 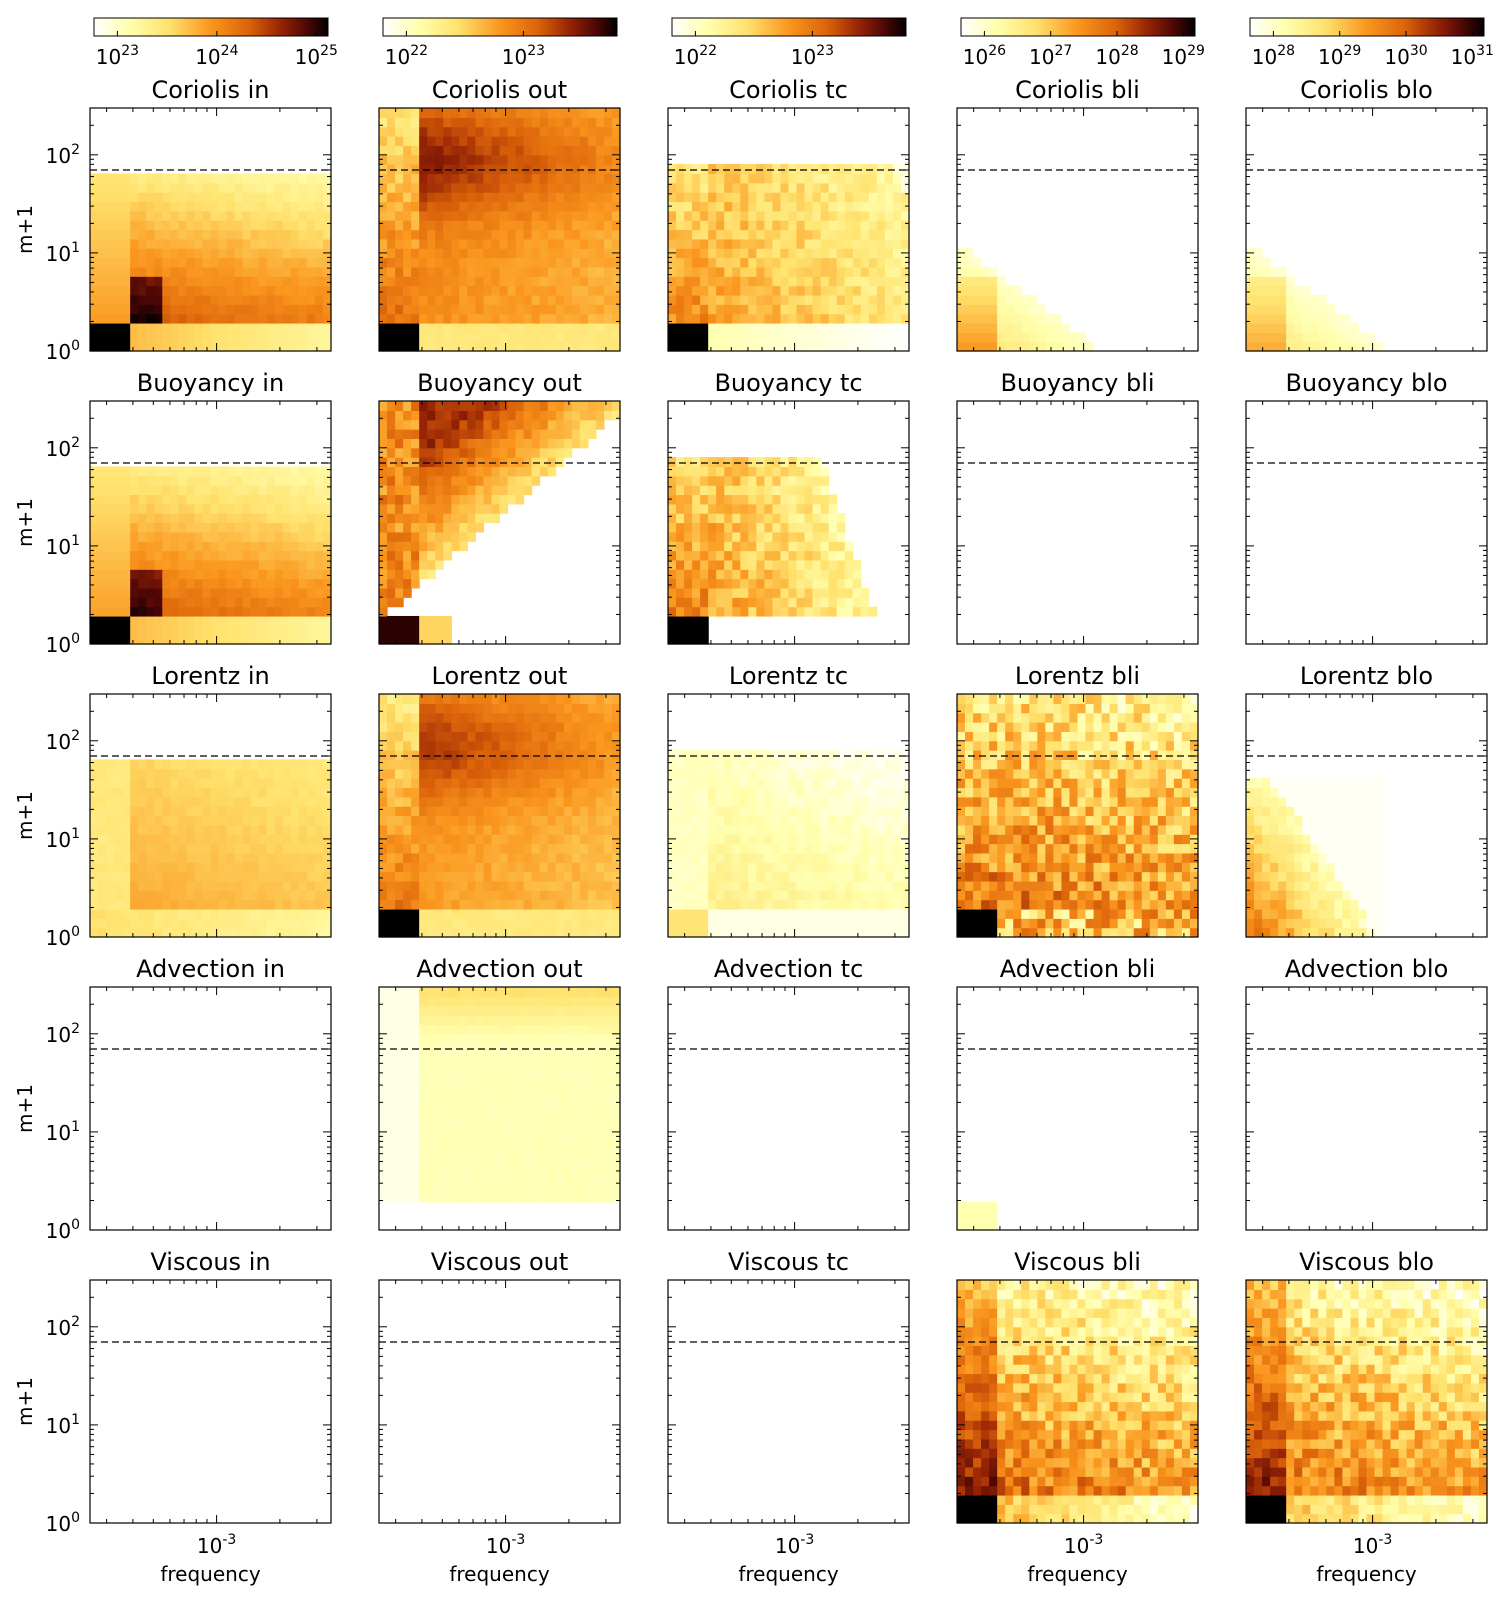 I want to click on panel-title: Coriolis tc, so click(x=788, y=90).